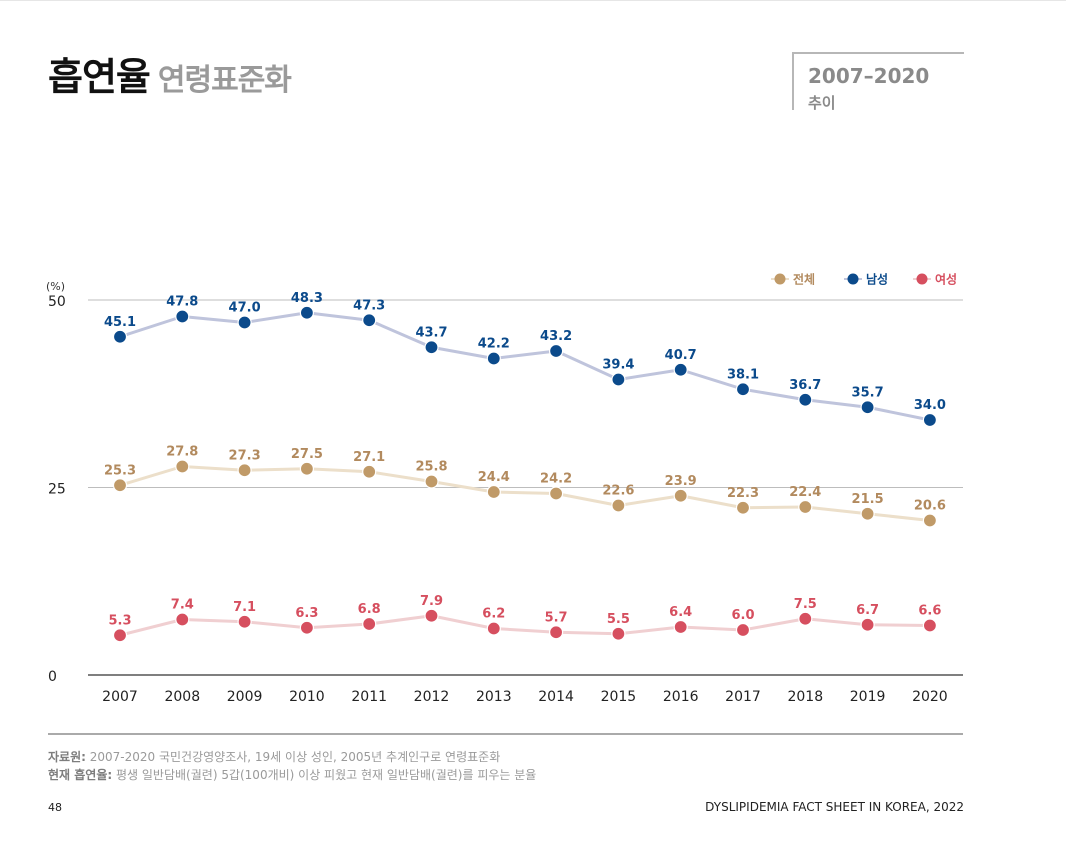 This screenshot has height=845, width=1066. Describe the element at coordinates (930, 405) in the screenshot. I see `data-label: 34.0` at that location.